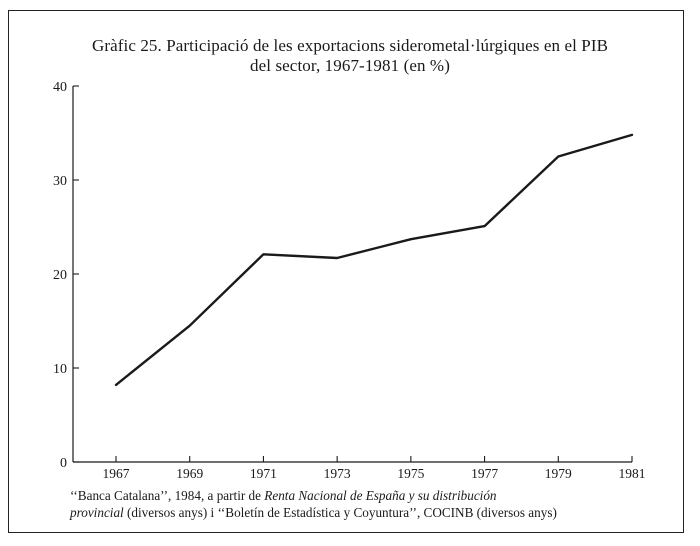  What do you see at coordinates (60, 275) in the screenshot?
I see `y-tick-label: 20` at bounding box center [60, 275].